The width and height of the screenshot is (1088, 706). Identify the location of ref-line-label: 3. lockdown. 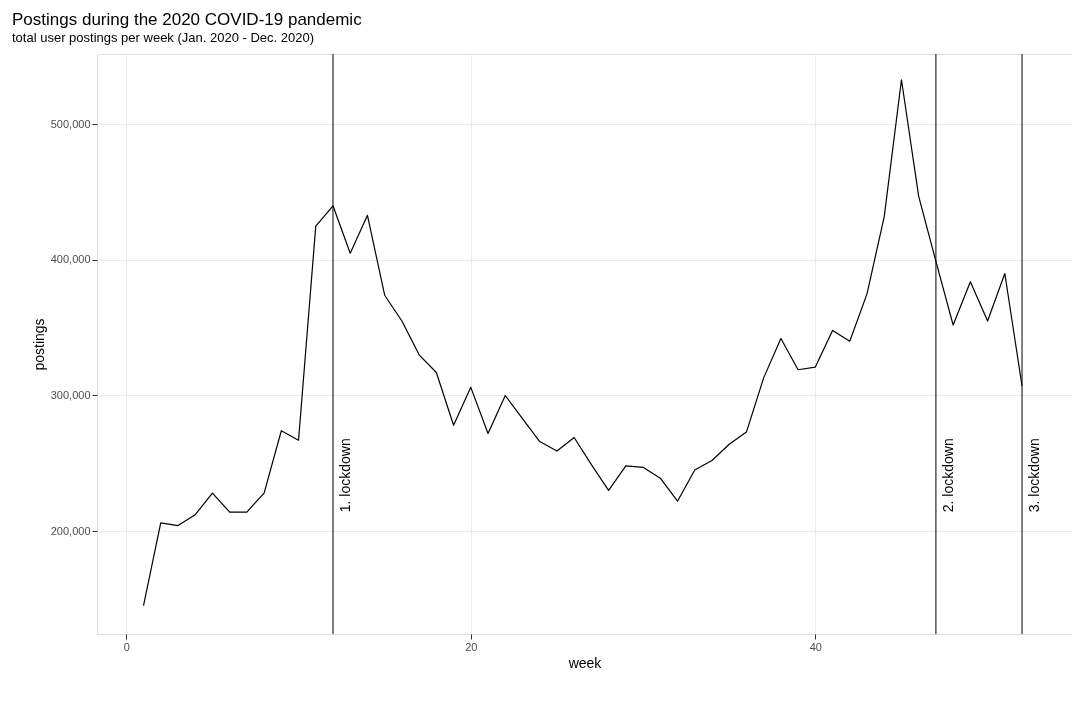
(1034, 475).